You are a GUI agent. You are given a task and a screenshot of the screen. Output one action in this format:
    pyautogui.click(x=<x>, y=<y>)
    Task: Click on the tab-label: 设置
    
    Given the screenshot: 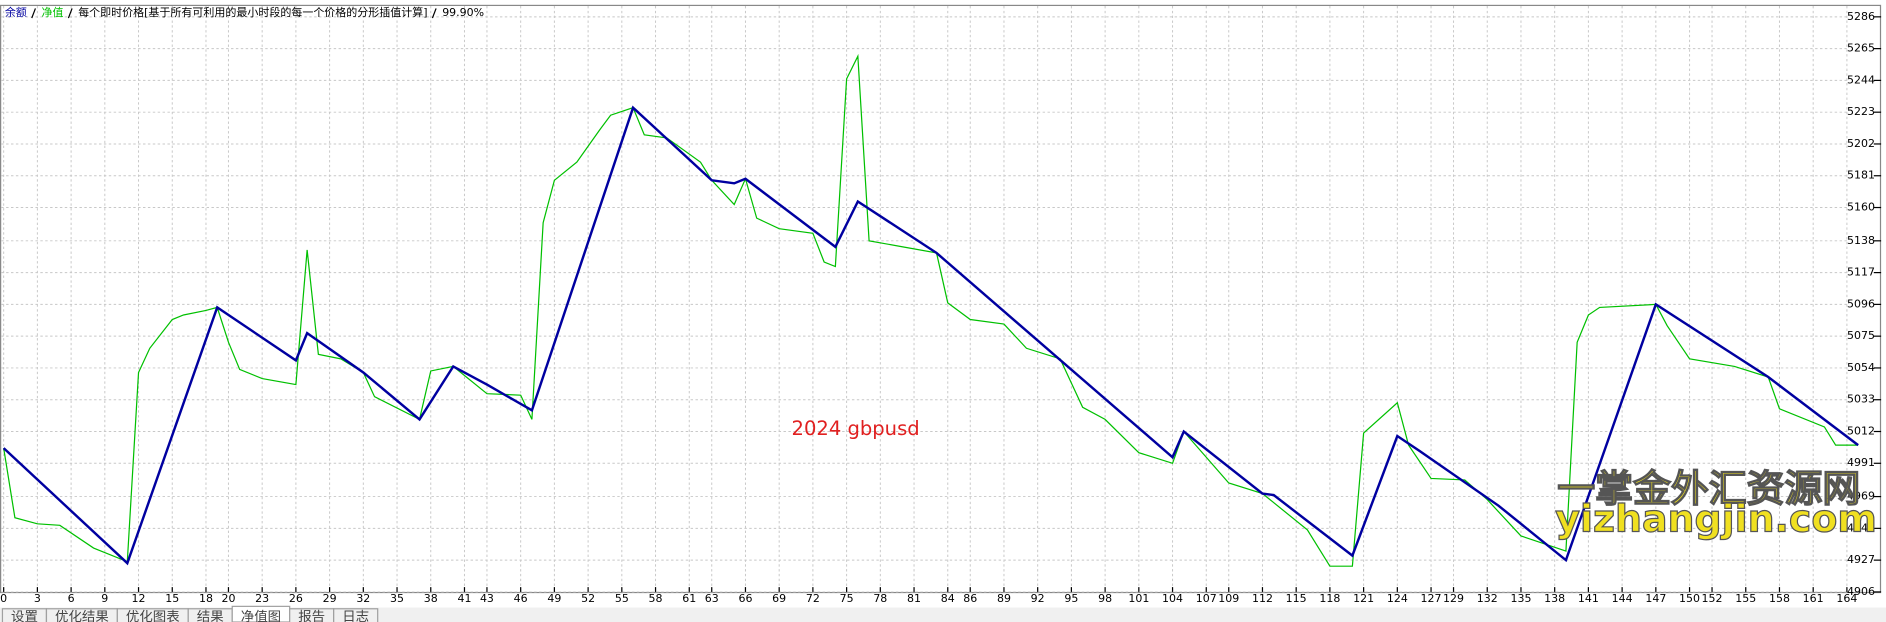 What is the action you would take?
    pyautogui.click(x=24, y=615)
    